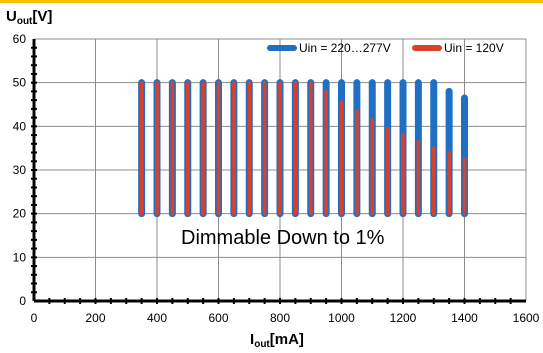 The width and height of the screenshot is (543, 353). I want to click on x-tick-label: 1000, so click(341, 318).